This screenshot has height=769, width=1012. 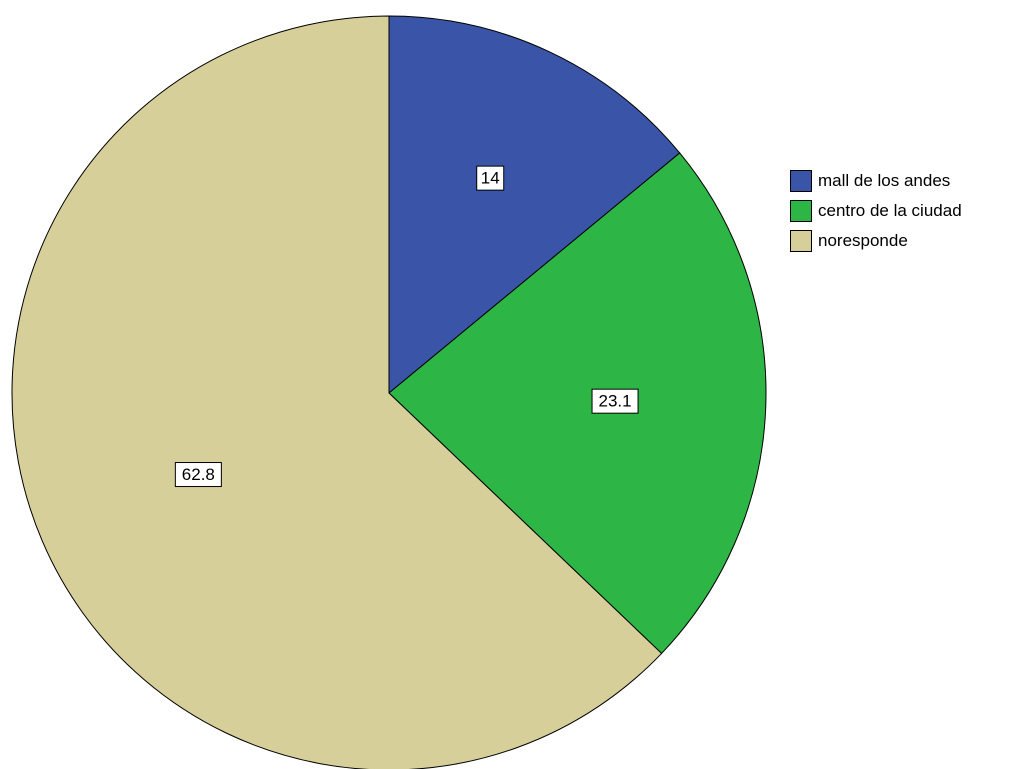 What do you see at coordinates (890, 210) in the screenshot?
I see `legend-label: centro de la ciudad` at bounding box center [890, 210].